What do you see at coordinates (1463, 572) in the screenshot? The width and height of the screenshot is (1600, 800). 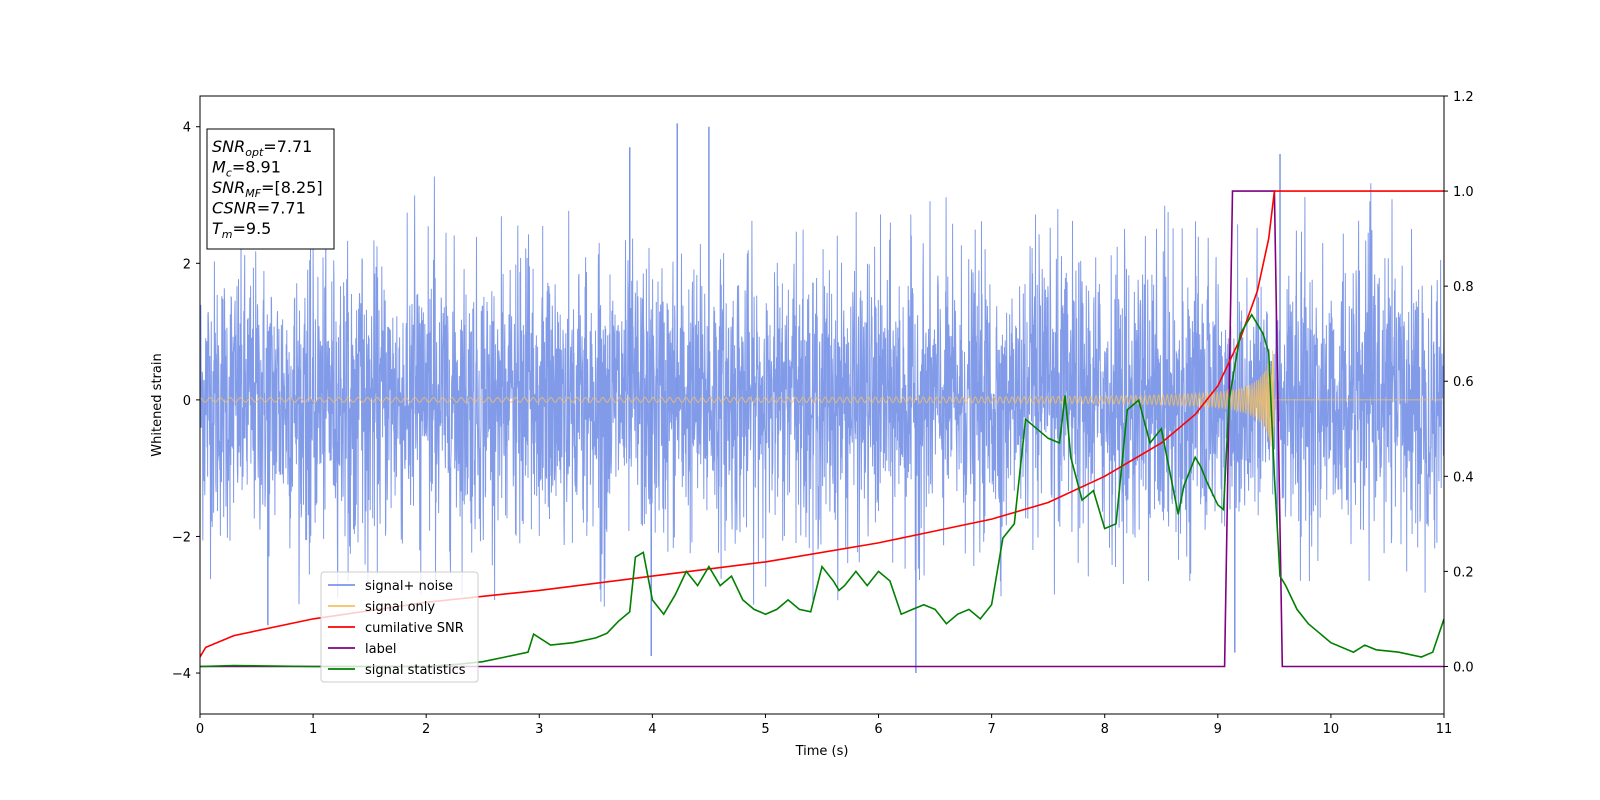 I see `y2-tick-label: 0.2` at bounding box center [1463, 572].